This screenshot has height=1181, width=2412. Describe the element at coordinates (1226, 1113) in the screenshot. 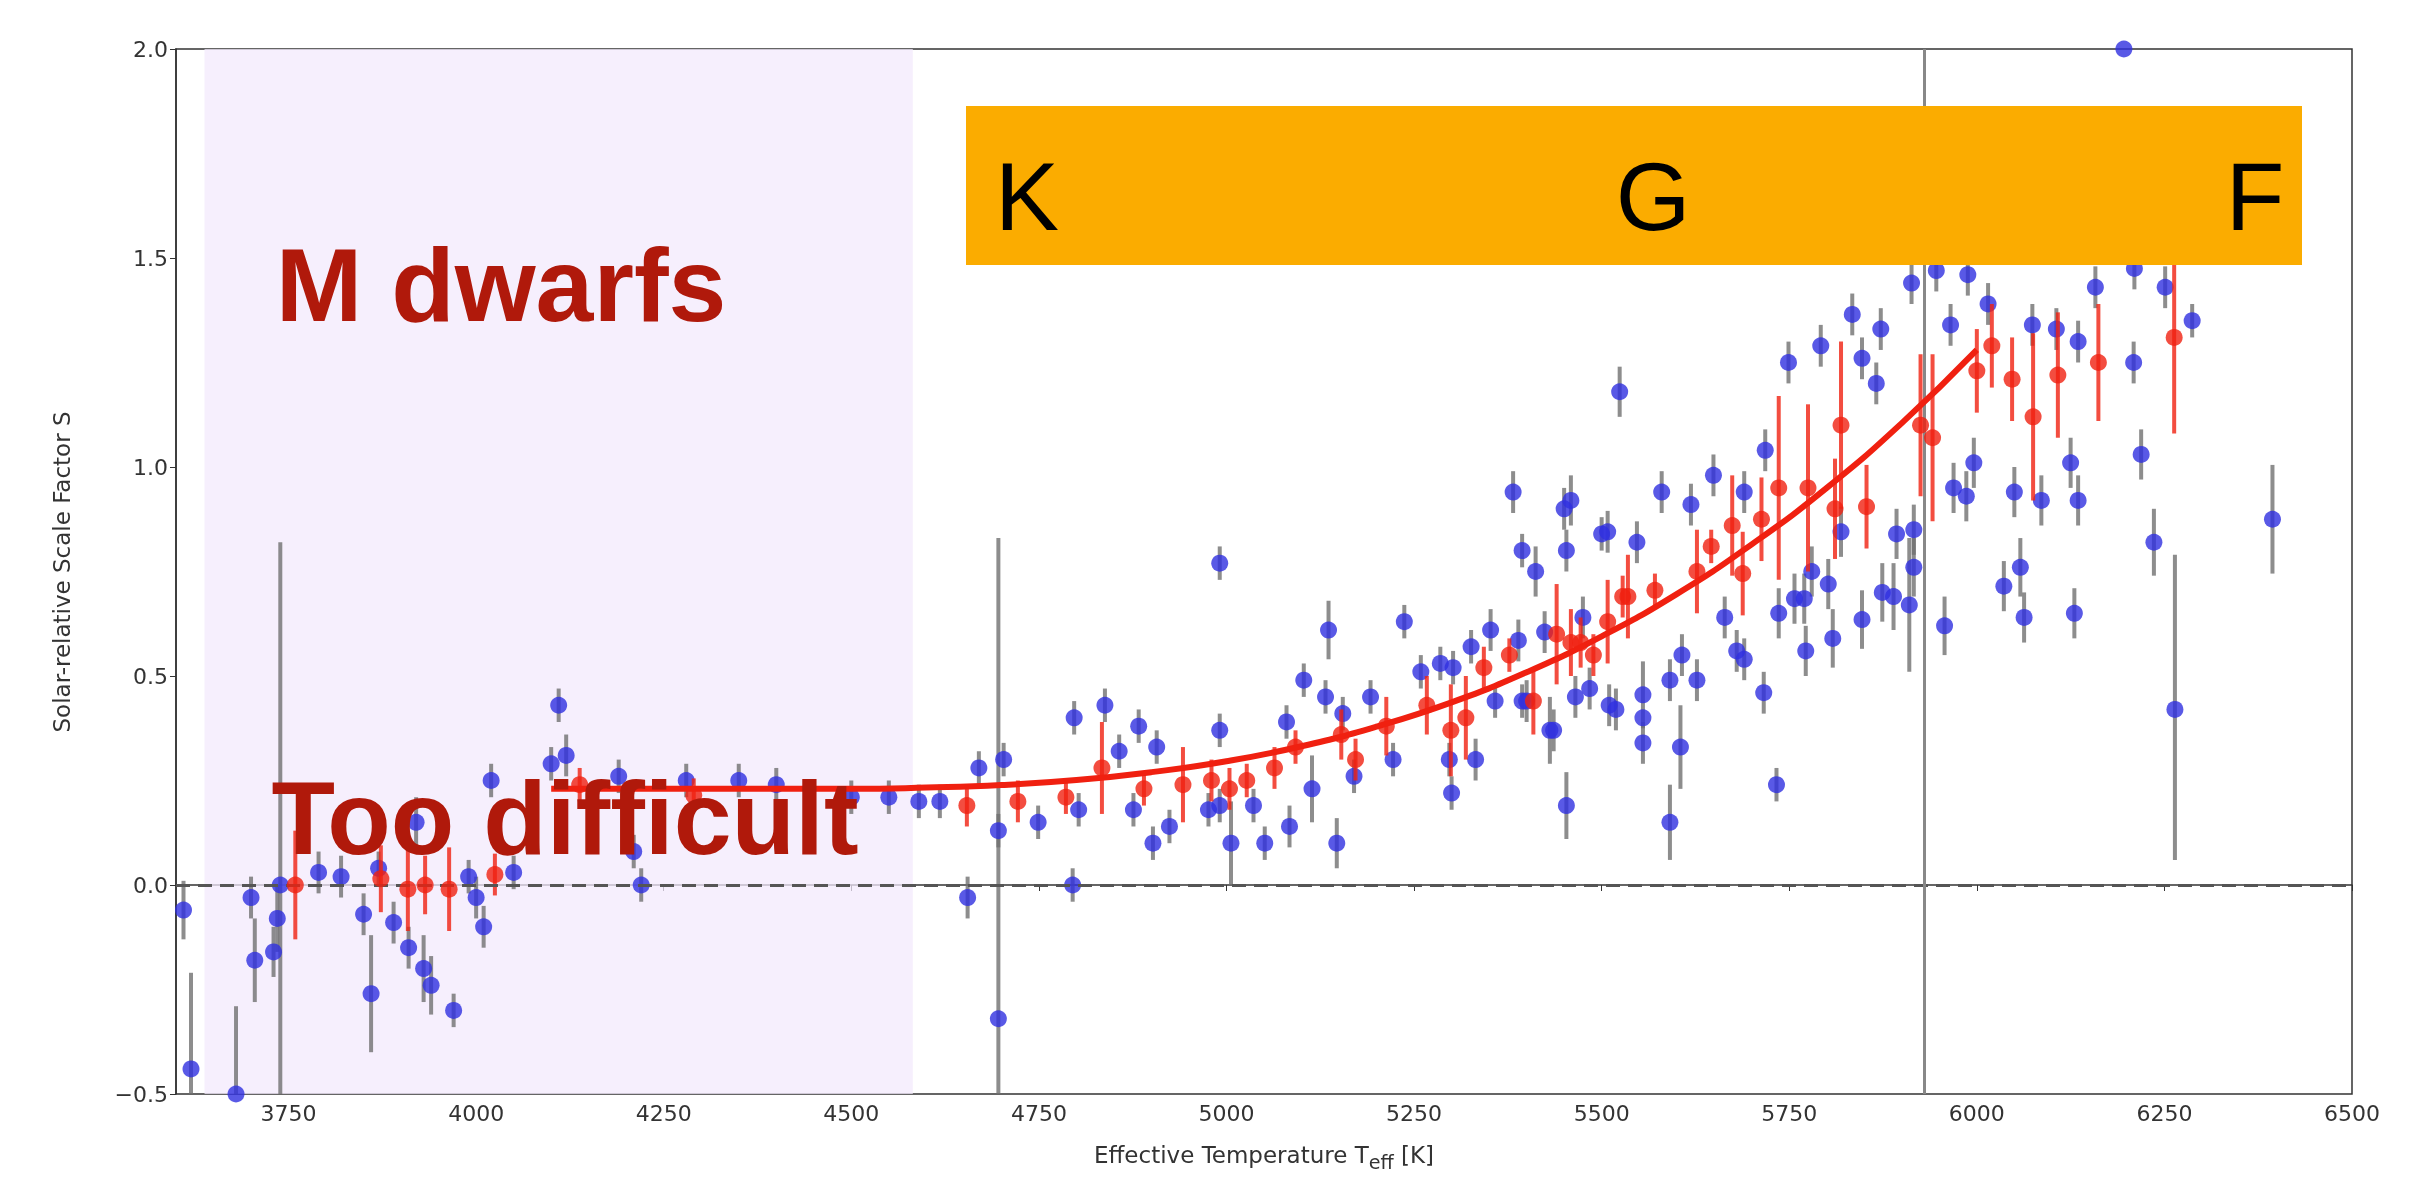

I see `x-tick-label: 5000` at that location.